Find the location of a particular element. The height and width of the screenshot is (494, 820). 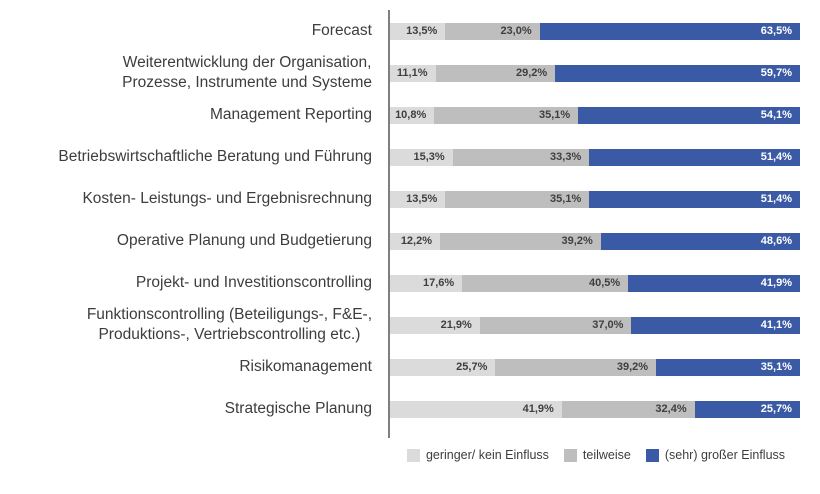

bar-segment-geringer-kein-einfluss: 12,2% is located at coordinates (415, 241).